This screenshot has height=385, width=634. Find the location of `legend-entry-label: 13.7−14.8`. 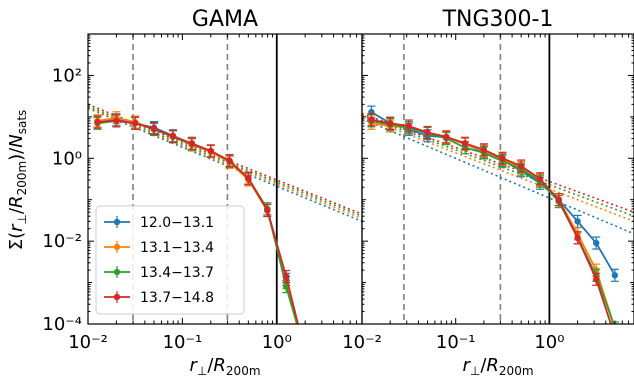

legend-entry-label: 13.7−14.8 is located at coordinates (177, 298).